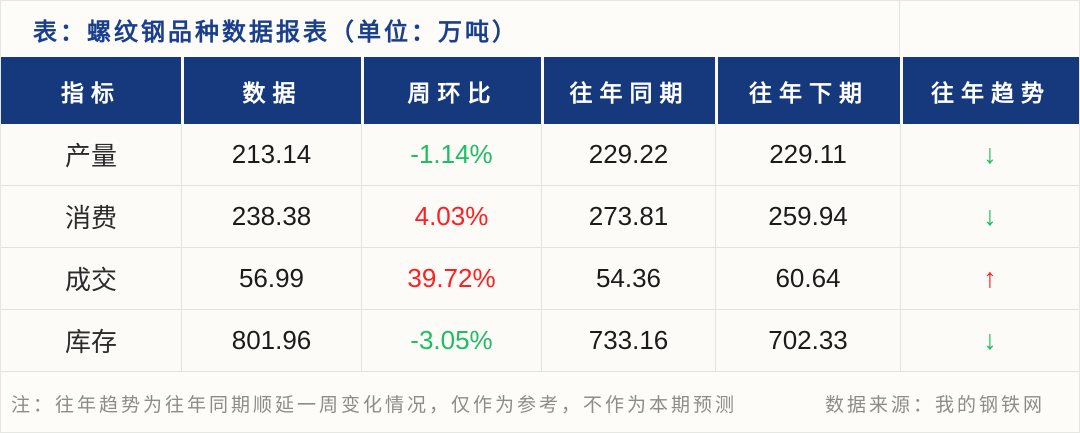  I want to click on prev-next-value: 60.64, so click(808, 278).